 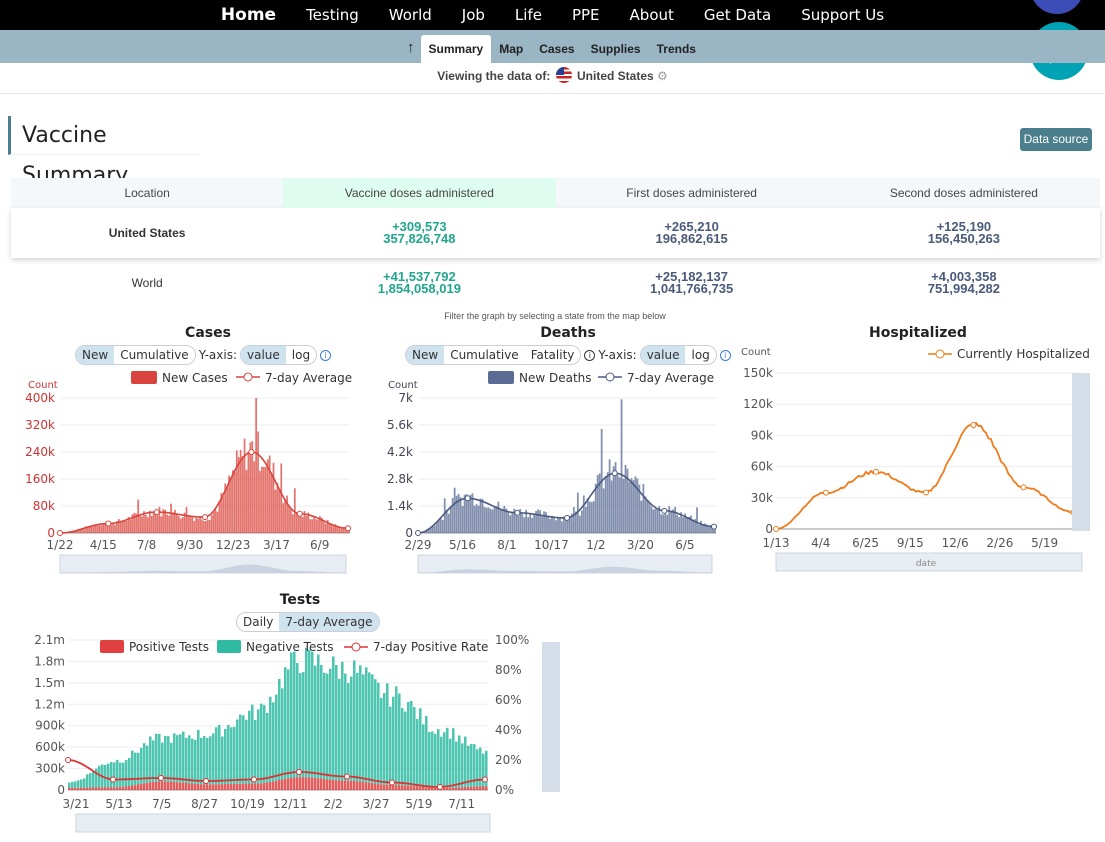 I want to click on rate-point, so click(x=254, y=779).